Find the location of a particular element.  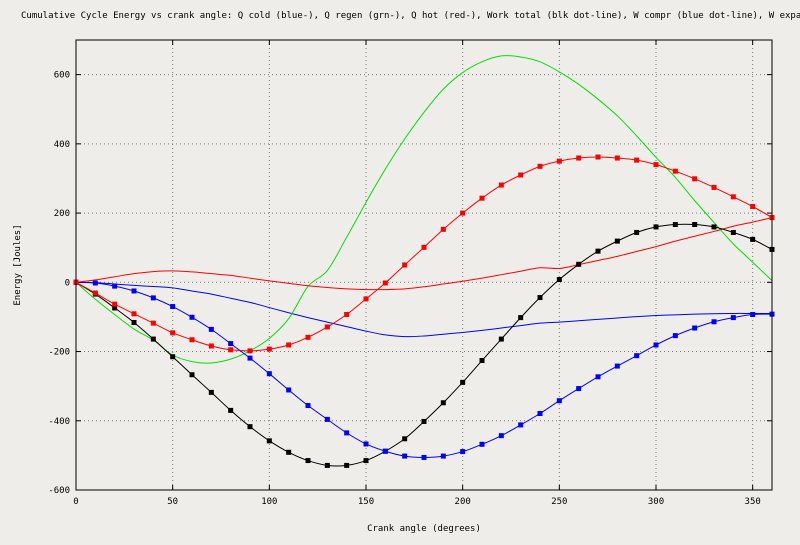

x-tick-label: 300 is located at coordinates (656, 502).